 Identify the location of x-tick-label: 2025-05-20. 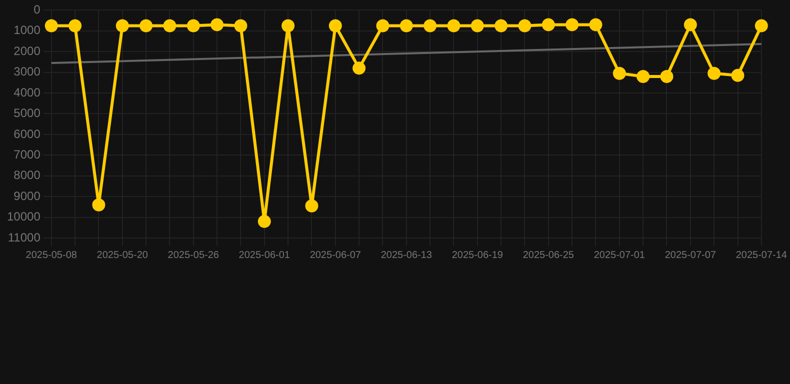
(122, 255).